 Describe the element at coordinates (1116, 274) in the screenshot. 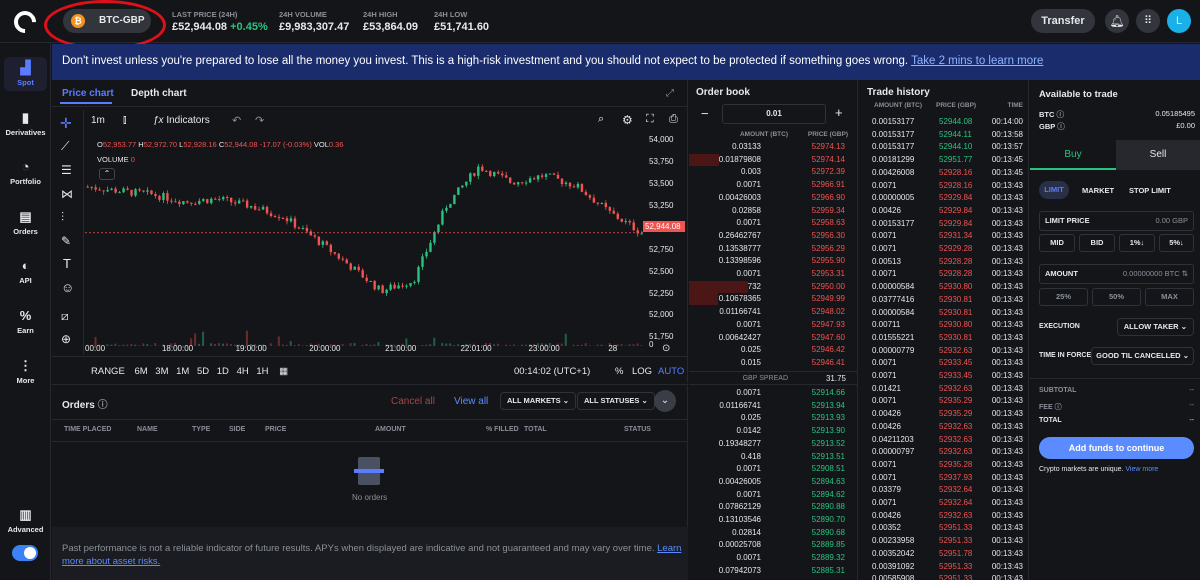

I see `amount-input: AMOUNT 0.00000000 BTC ⇅` at that location.